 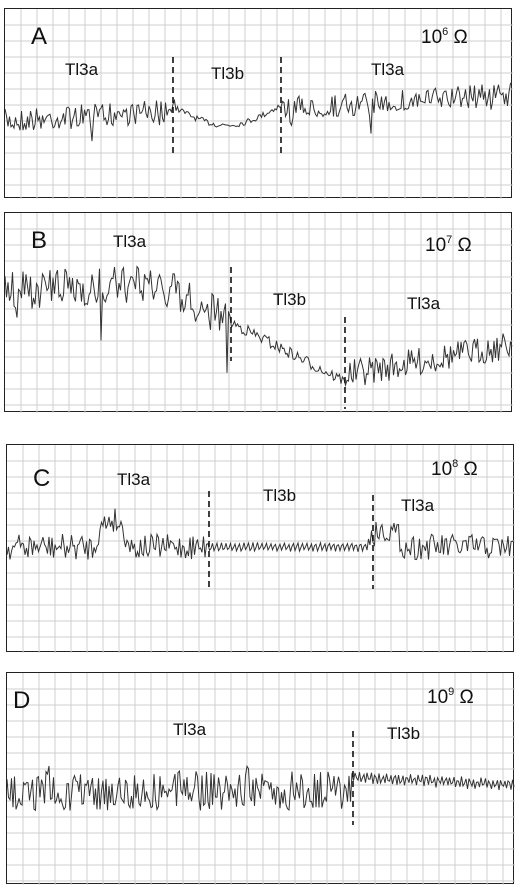 What do you see at coordinates (444, 37) in the screenshot?
I see `resistance-label: 106 Ω` at bounding box center [444, 37].